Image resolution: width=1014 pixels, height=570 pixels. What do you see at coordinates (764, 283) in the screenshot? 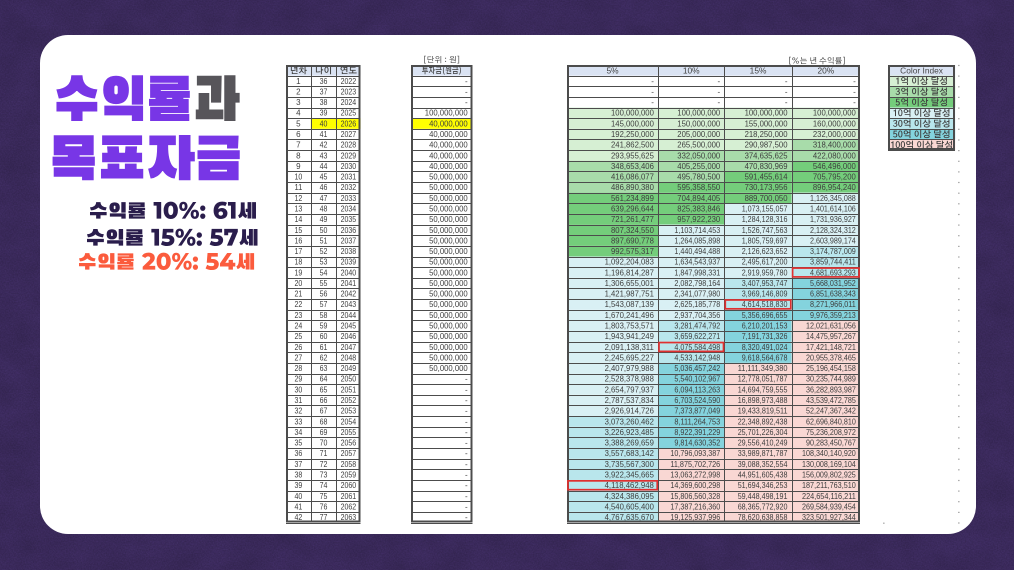
I see `svg-text: 3,407,953,747` at bounding box center [764, 283].